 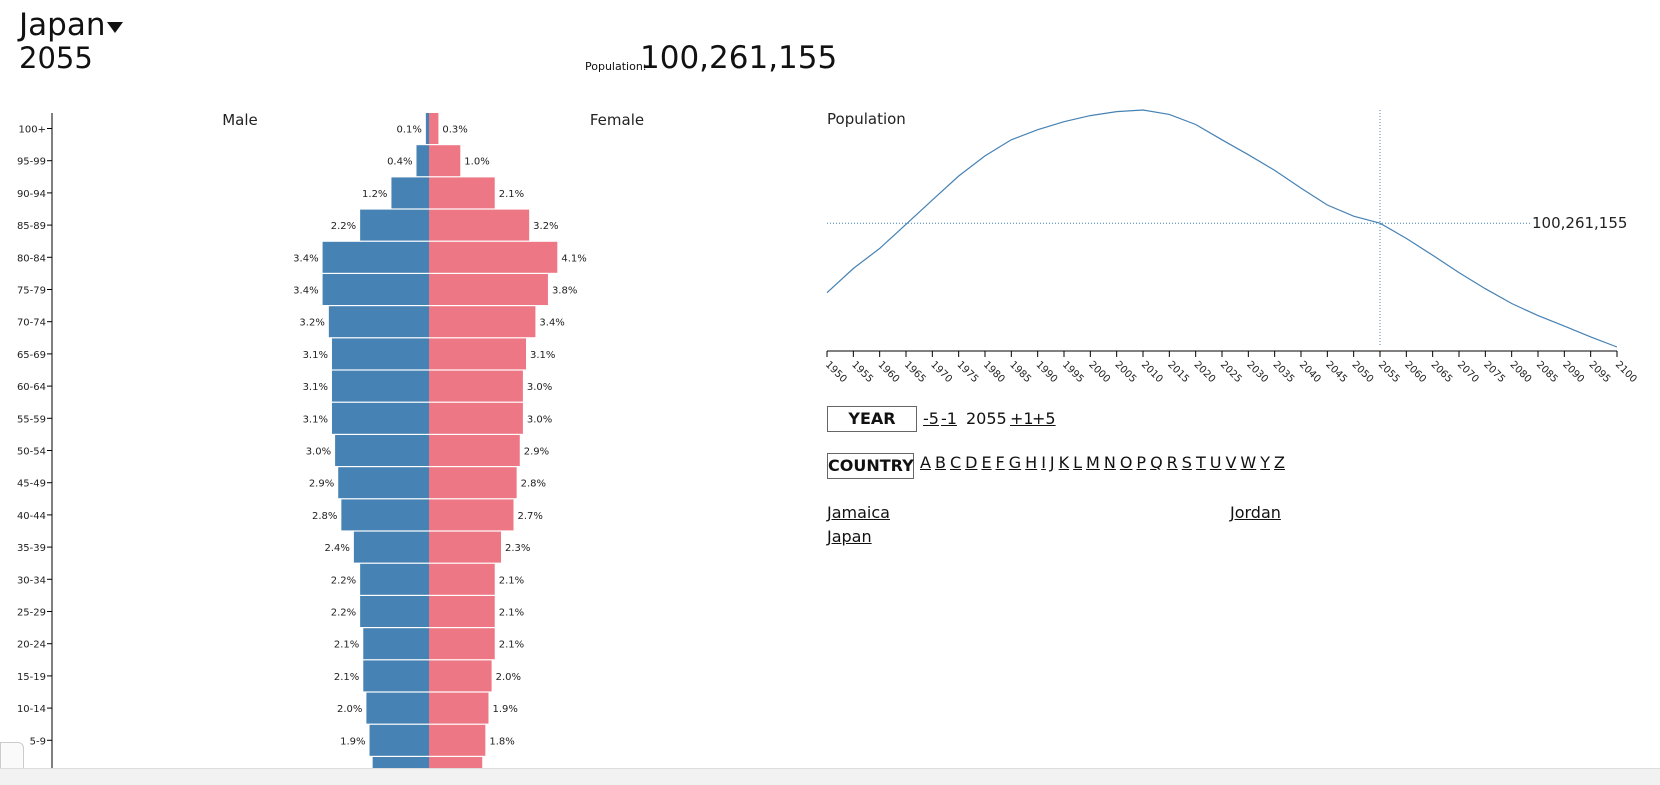 I want to click on letter-link-w: W, so click(x=1248, y=462).